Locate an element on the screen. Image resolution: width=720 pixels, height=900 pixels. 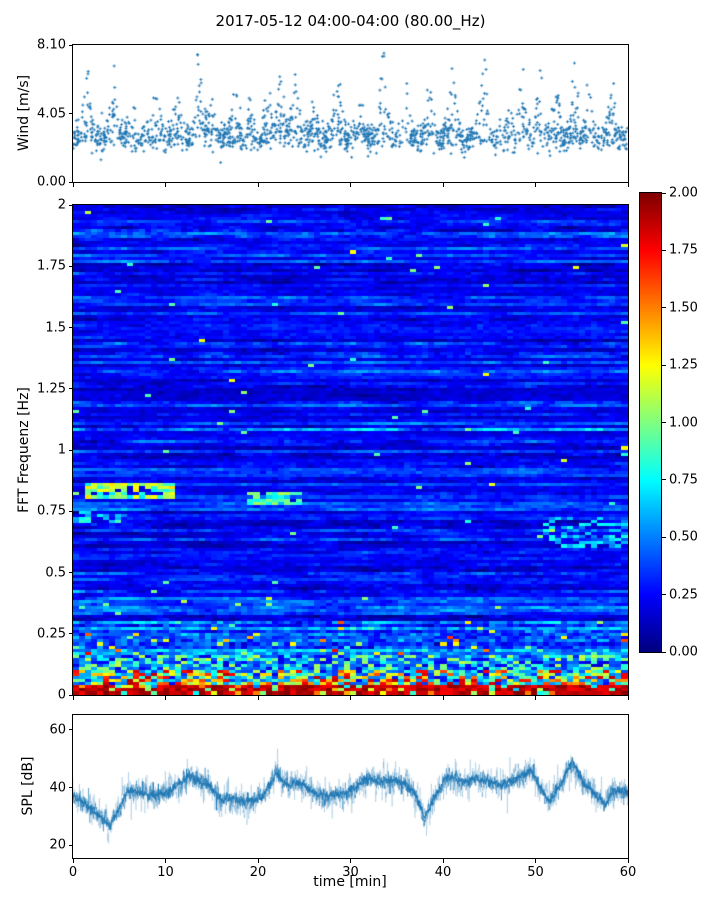
wind-ytick-label: 0.00 is located at coordinates (51, 182).